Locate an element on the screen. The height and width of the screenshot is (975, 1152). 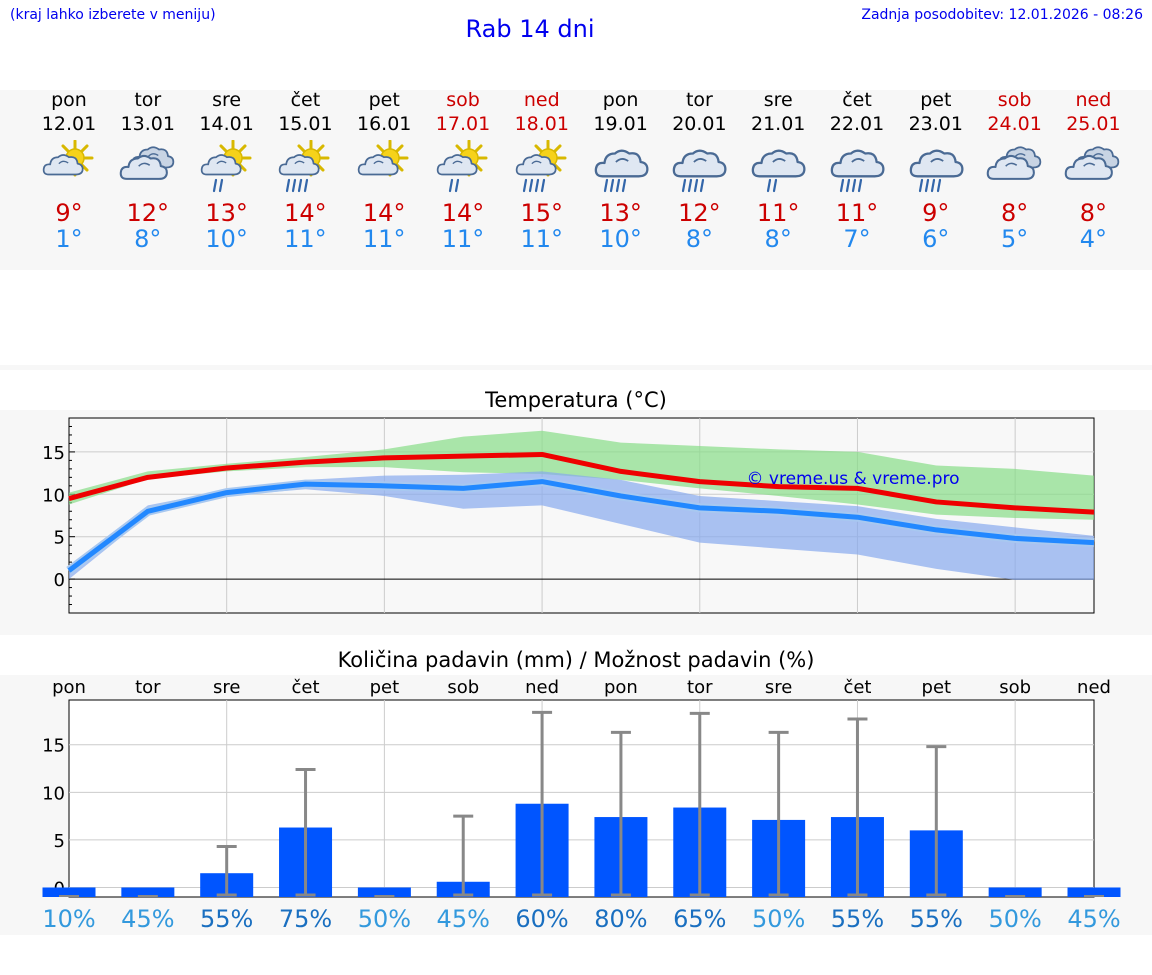
day-name: pet is located at coordinates (936, 100).